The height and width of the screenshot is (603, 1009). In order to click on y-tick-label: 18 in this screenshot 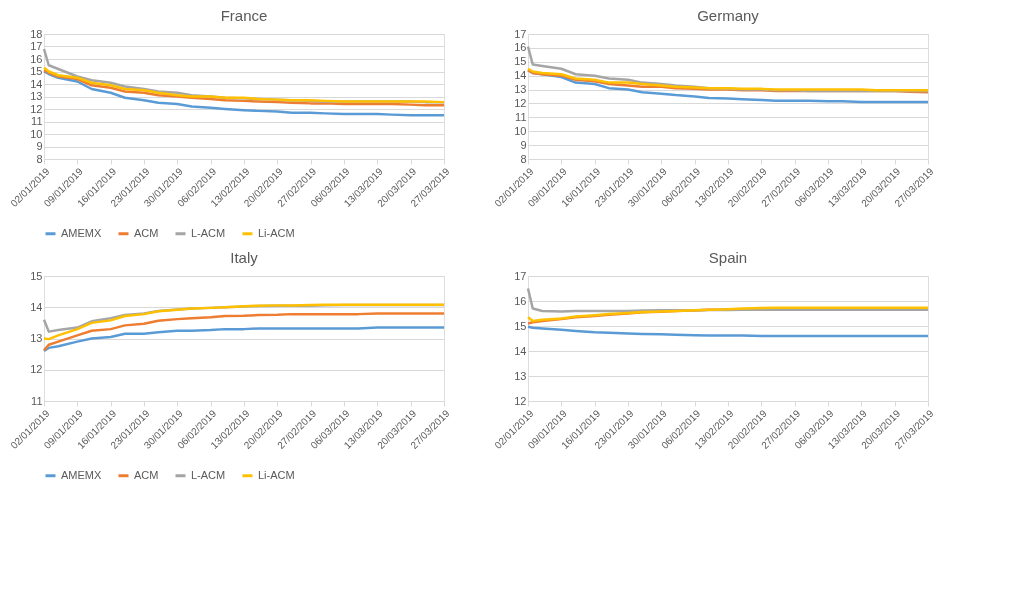, I will do `click(36, 33)`.